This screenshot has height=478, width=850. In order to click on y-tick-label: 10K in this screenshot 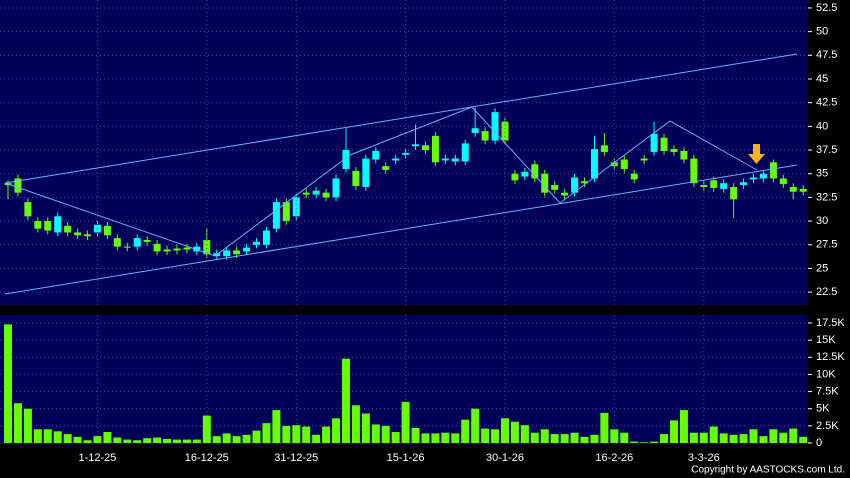, I will do `click(826, 374)`.